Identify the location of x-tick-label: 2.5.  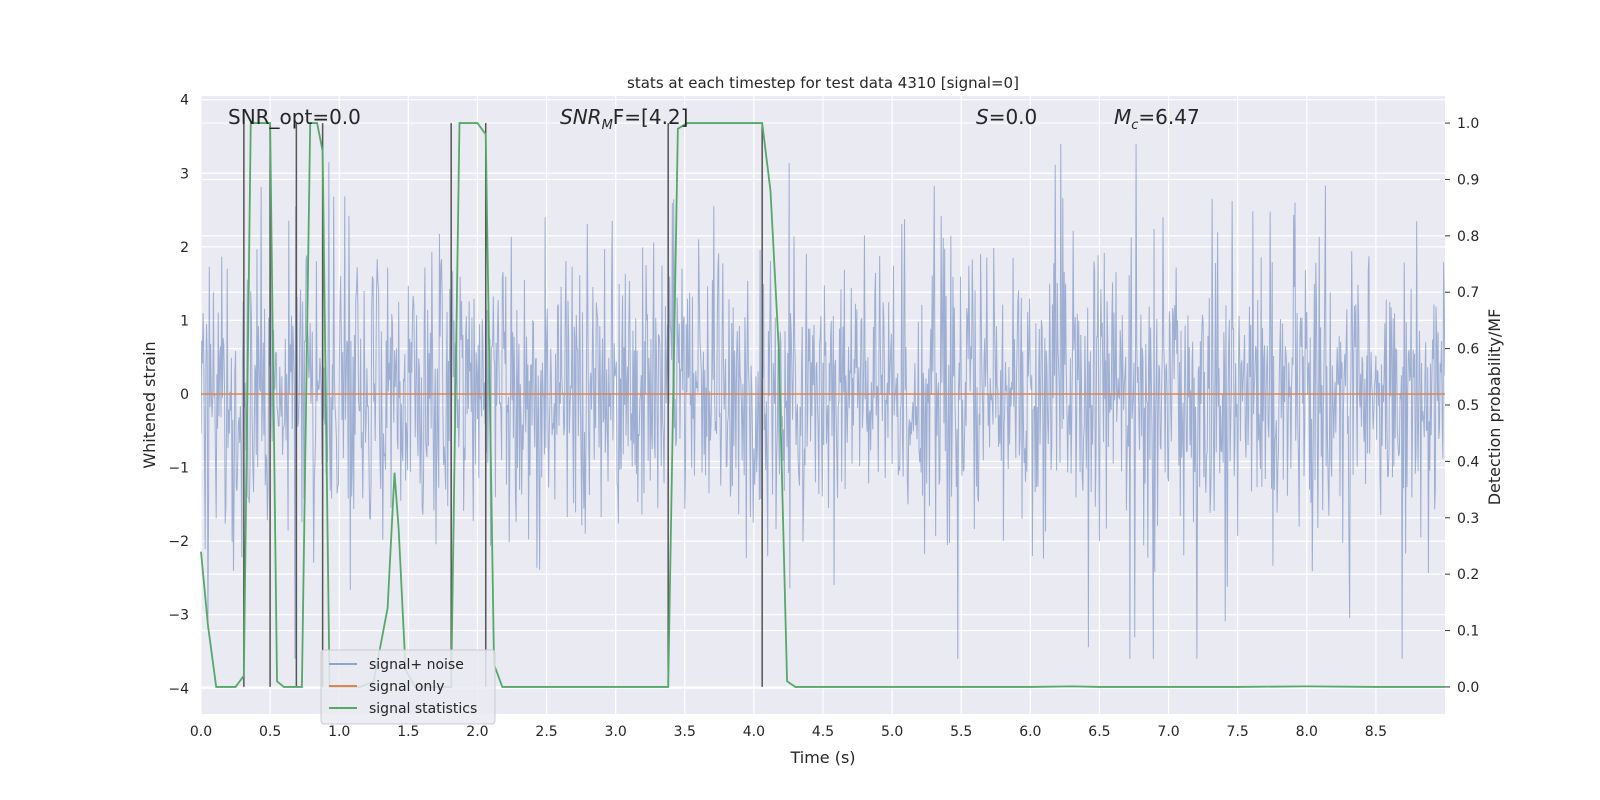
(546, 732).